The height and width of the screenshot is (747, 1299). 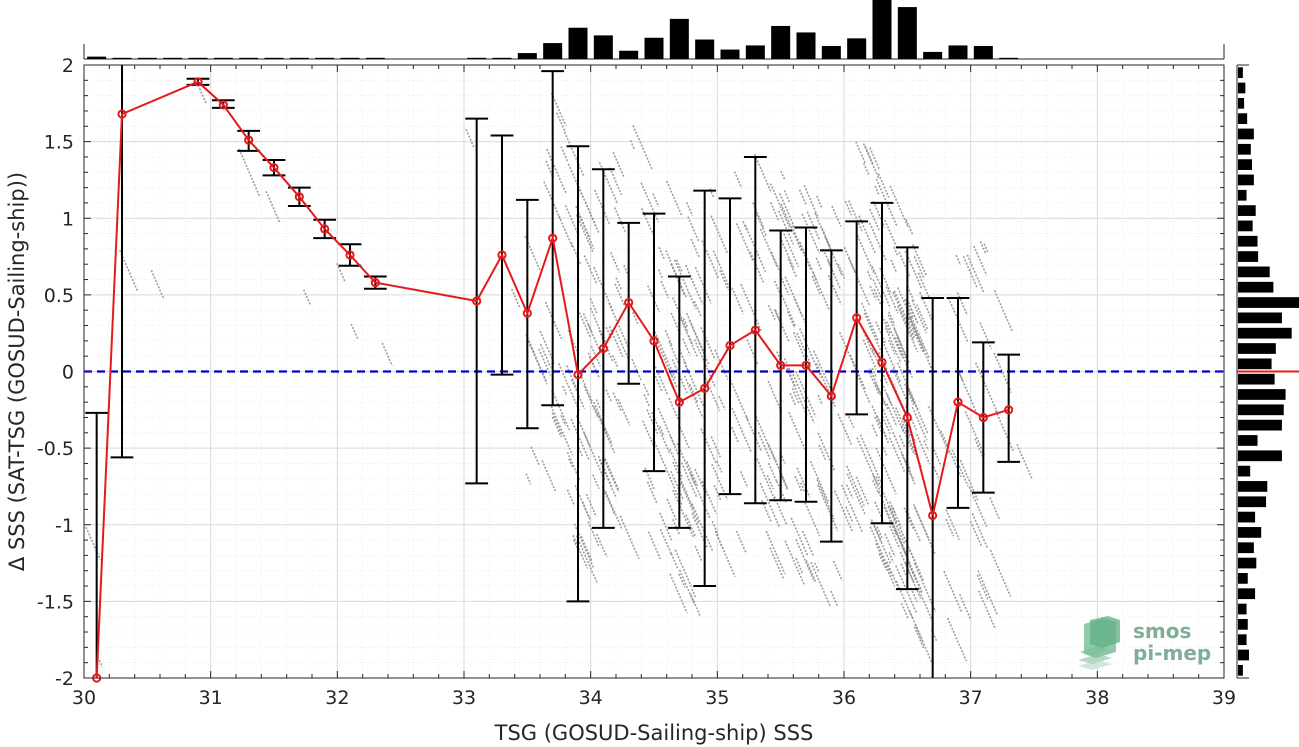 I want to click on logo-line-2: pi-mep, so click(x=1172, y=653).